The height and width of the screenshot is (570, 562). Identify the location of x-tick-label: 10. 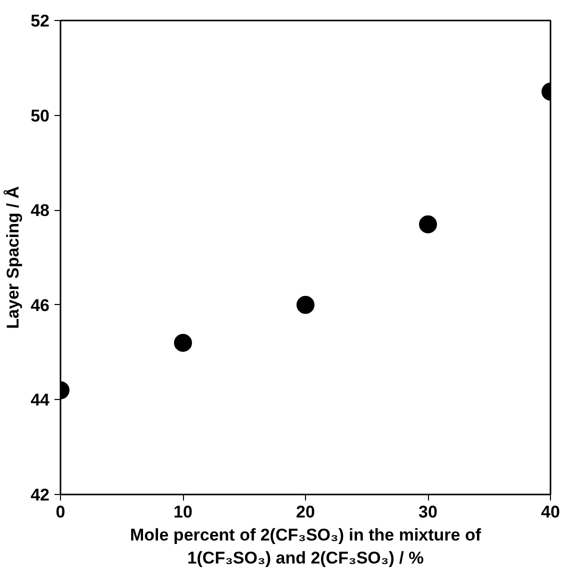
(183, 512).